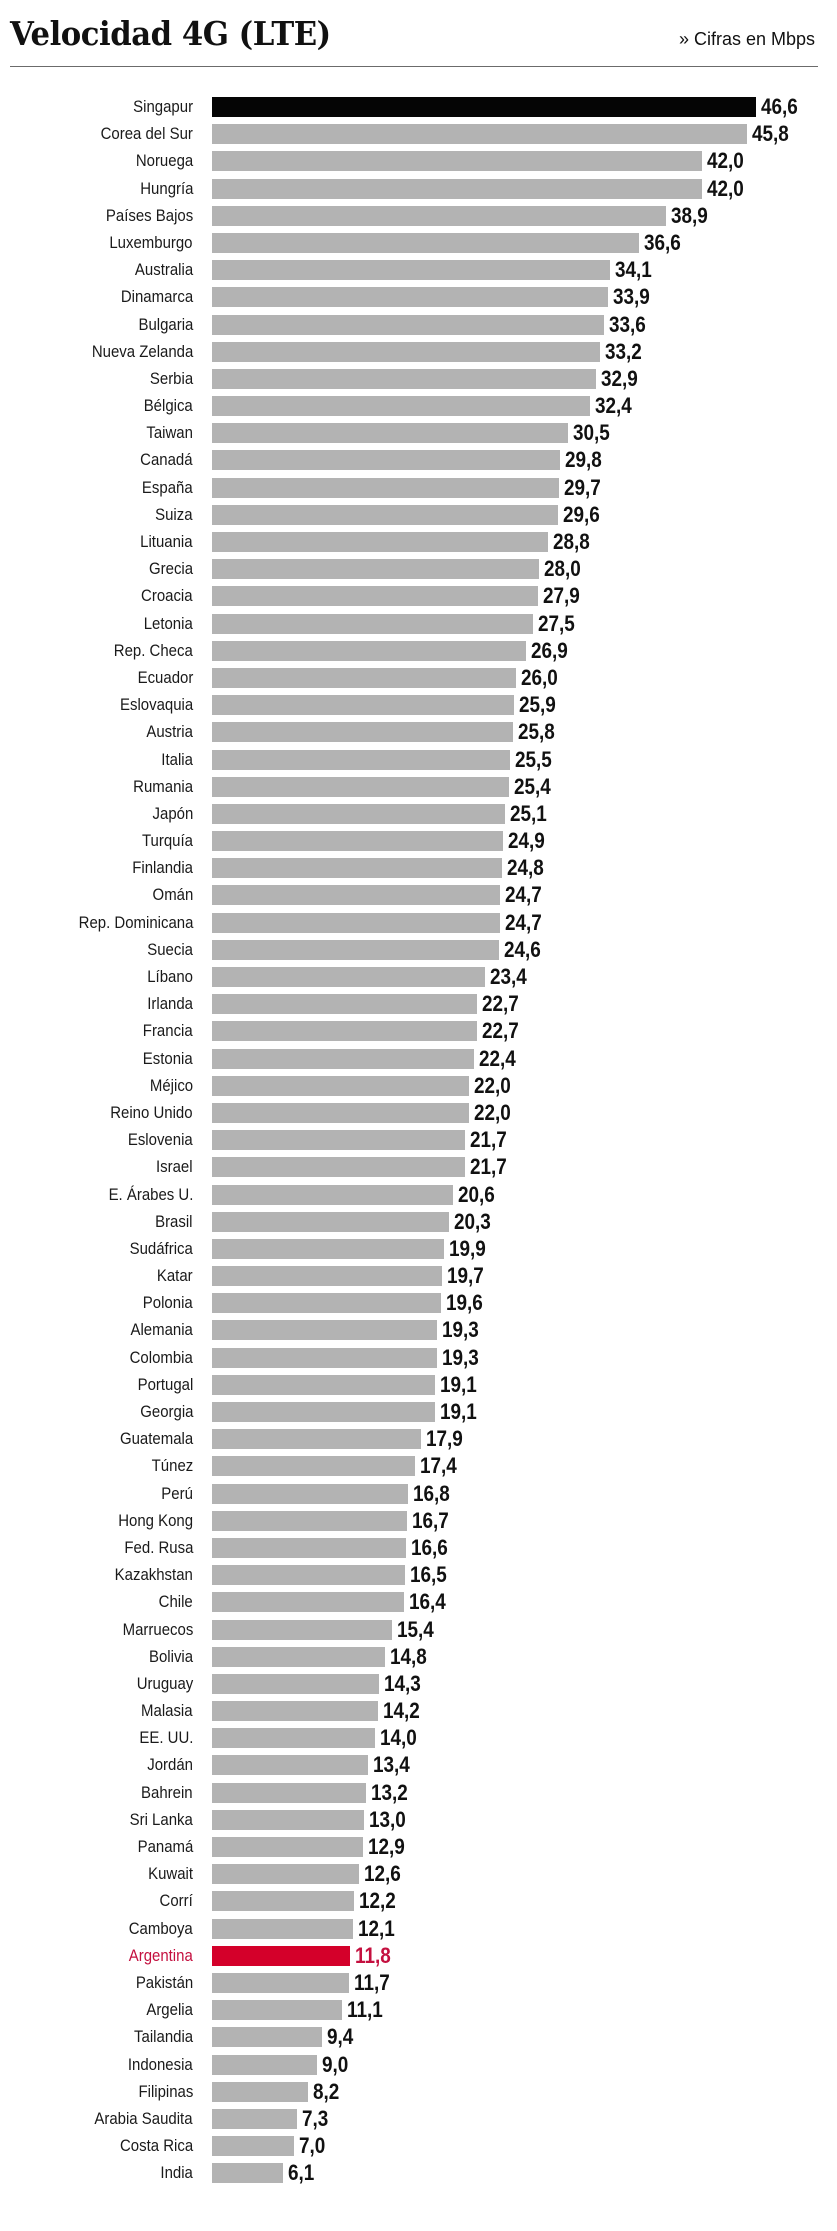 Image resolution: width=837 pixels, height=2231 pixels. Describe the element at coordinates (418, 2146) in the screenshot. I see `chart-row: Costa Rica 7,0` at that location.